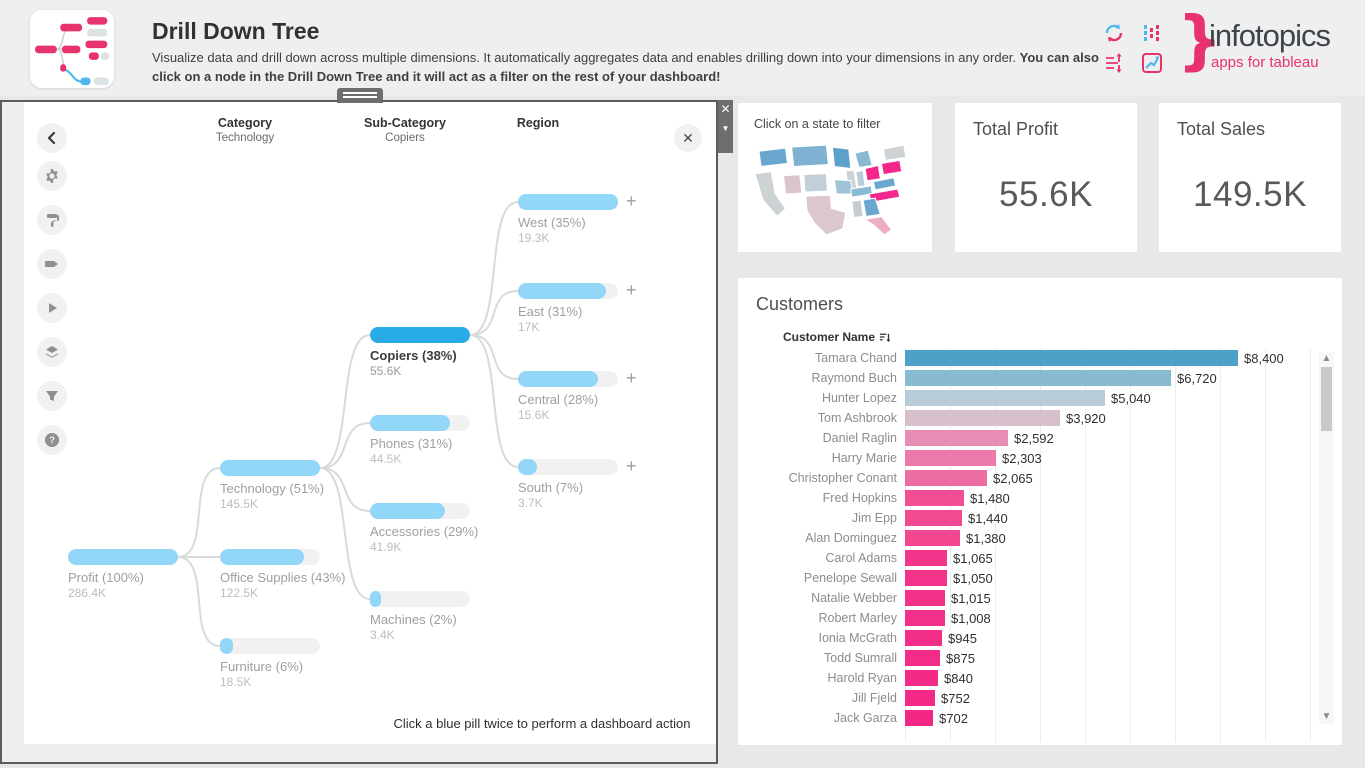  What do you see at coordinates (988, 518) in the screenshot?
I see `customer-value: $1,440` at bounding box center [988, 518].